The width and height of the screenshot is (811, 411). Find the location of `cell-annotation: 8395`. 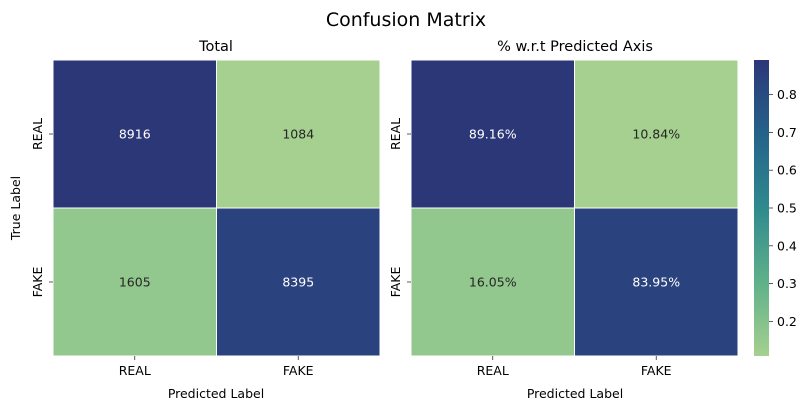

cell-annotation: 8395 is located at coordinates (298, 282).